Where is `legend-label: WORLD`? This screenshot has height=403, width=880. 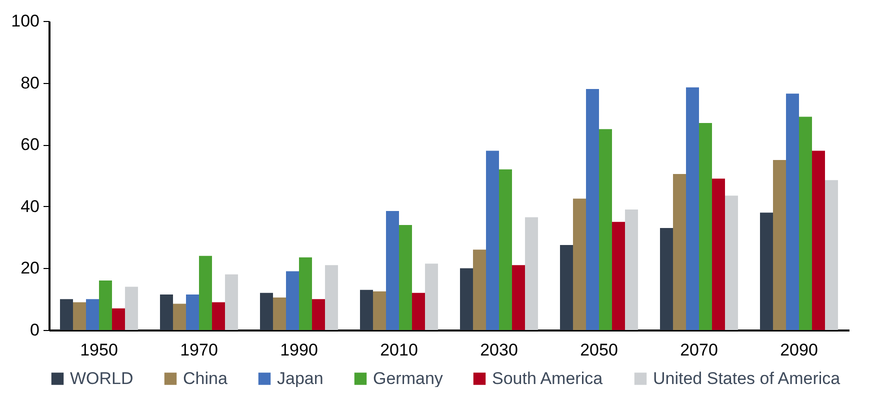 legend-label: WORLD is located at coordinates (102, 378).